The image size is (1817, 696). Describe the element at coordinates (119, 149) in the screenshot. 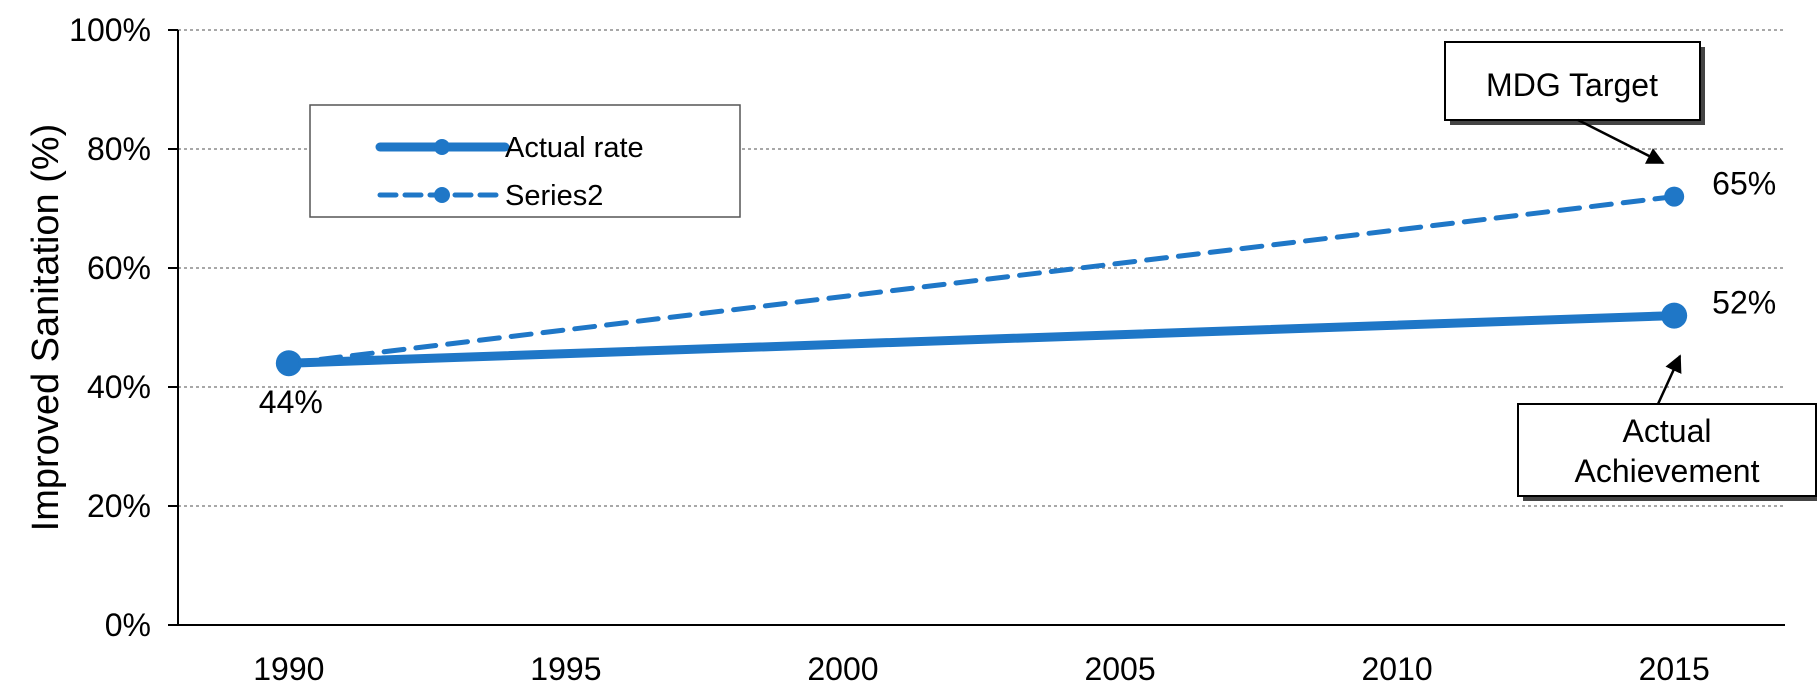

I see `y-tick-label: 80%` at that location.